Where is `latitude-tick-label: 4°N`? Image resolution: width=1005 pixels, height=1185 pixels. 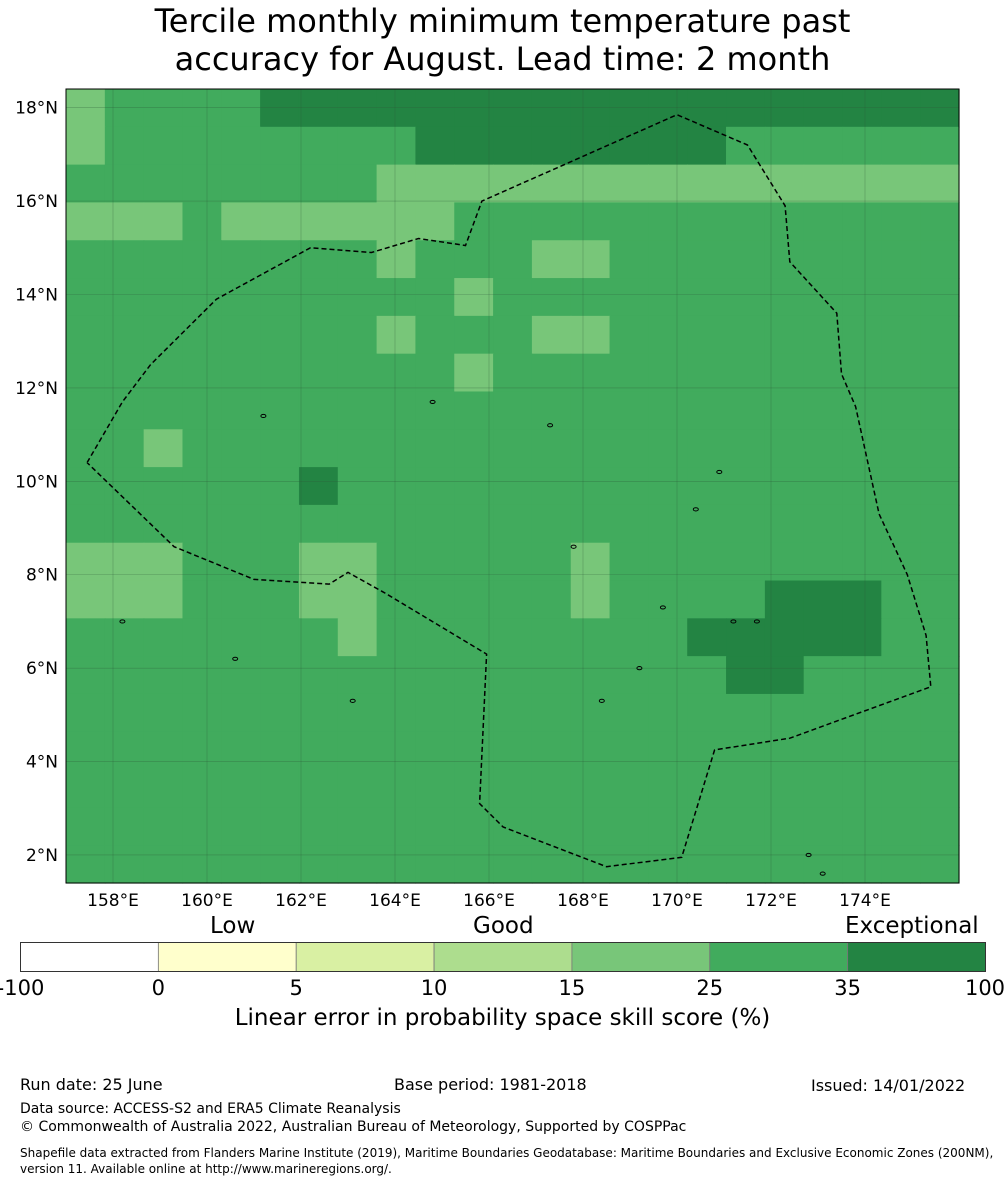
latitude-tick-label: 4°N is located at coordinates (42, 763).